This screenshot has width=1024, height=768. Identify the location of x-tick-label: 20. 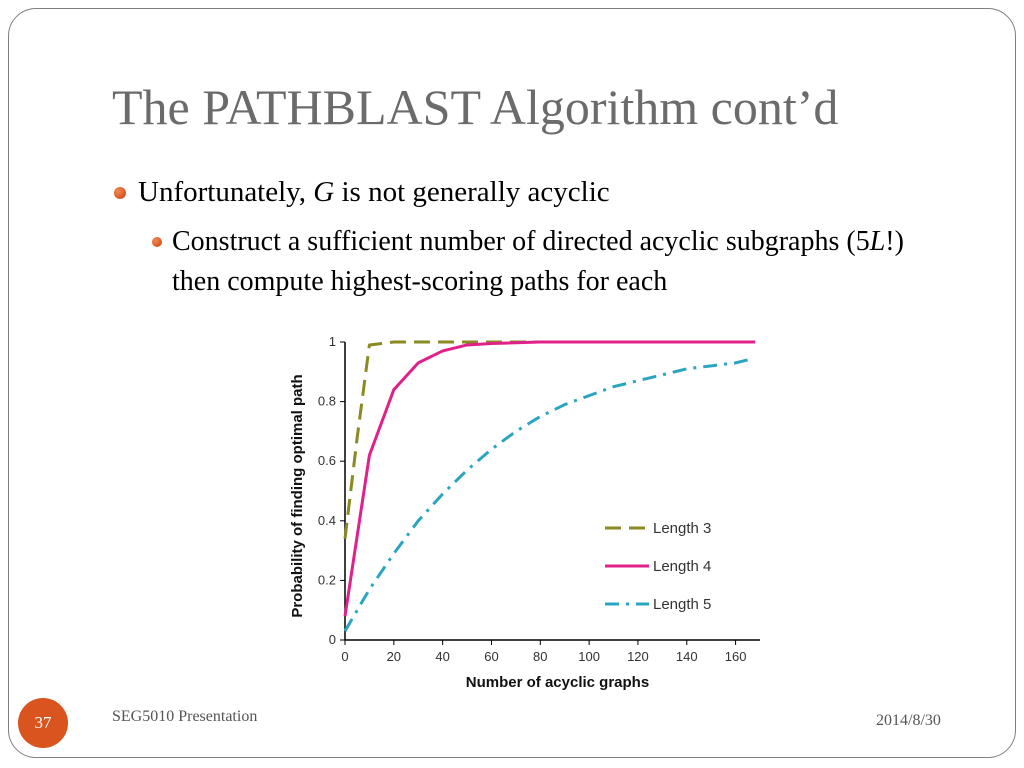
(394, 656).